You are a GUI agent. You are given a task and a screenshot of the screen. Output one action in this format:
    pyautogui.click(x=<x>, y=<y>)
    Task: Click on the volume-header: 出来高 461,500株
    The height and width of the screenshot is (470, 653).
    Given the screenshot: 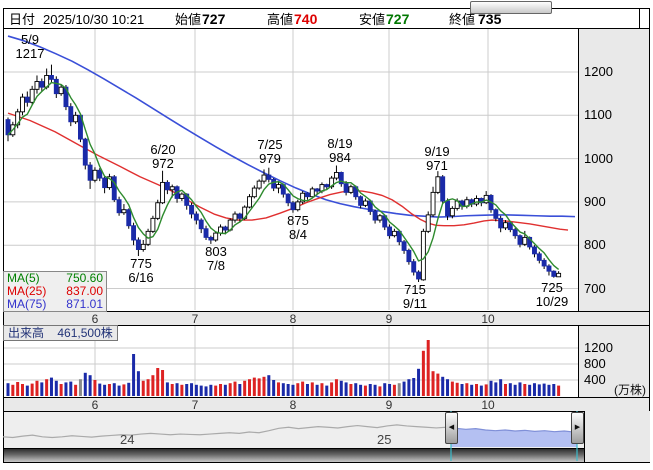 What is the action you would take?
    pyautogui.click(x=60, y=333)
    